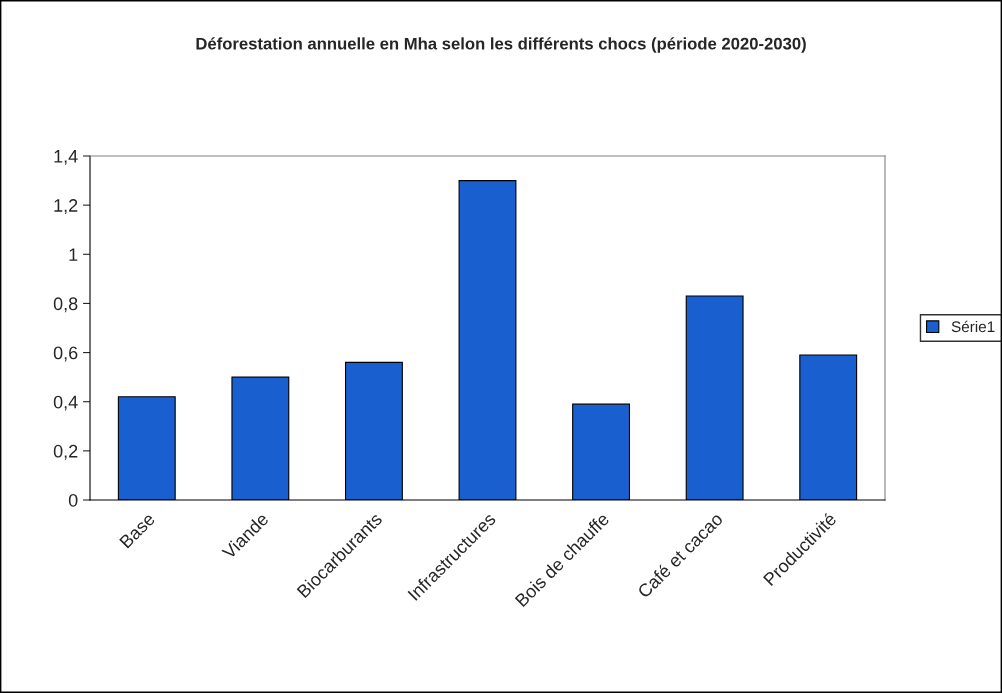 Image resolution: width=1002 pixels, height=693 pixels. I want to click on y-tick-label: 0,8, so click(65, 305).